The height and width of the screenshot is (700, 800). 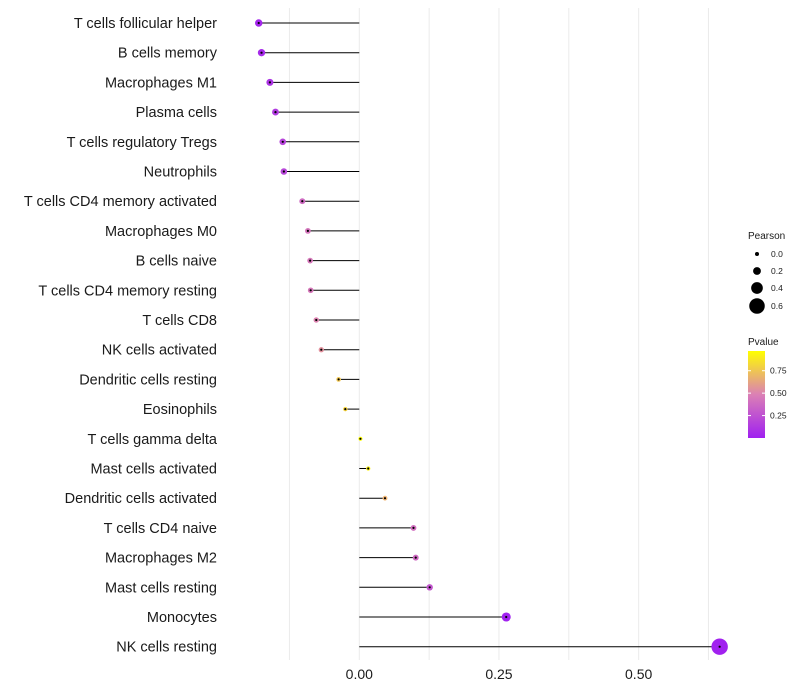 What do you see at coordinates (778, 416) in the screenshot?
I see `color-legend-label-0: 0.25` at bounding box center [778, 416].